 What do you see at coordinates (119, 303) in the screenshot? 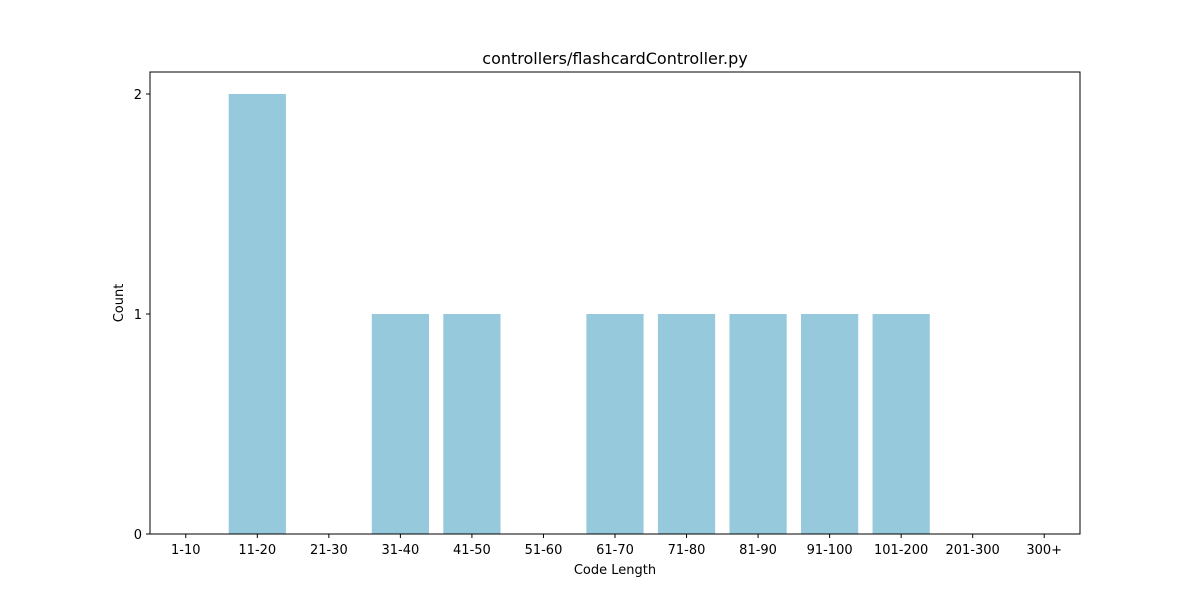
I see `y-axis-label: Count` at bounding box center [119, 303].